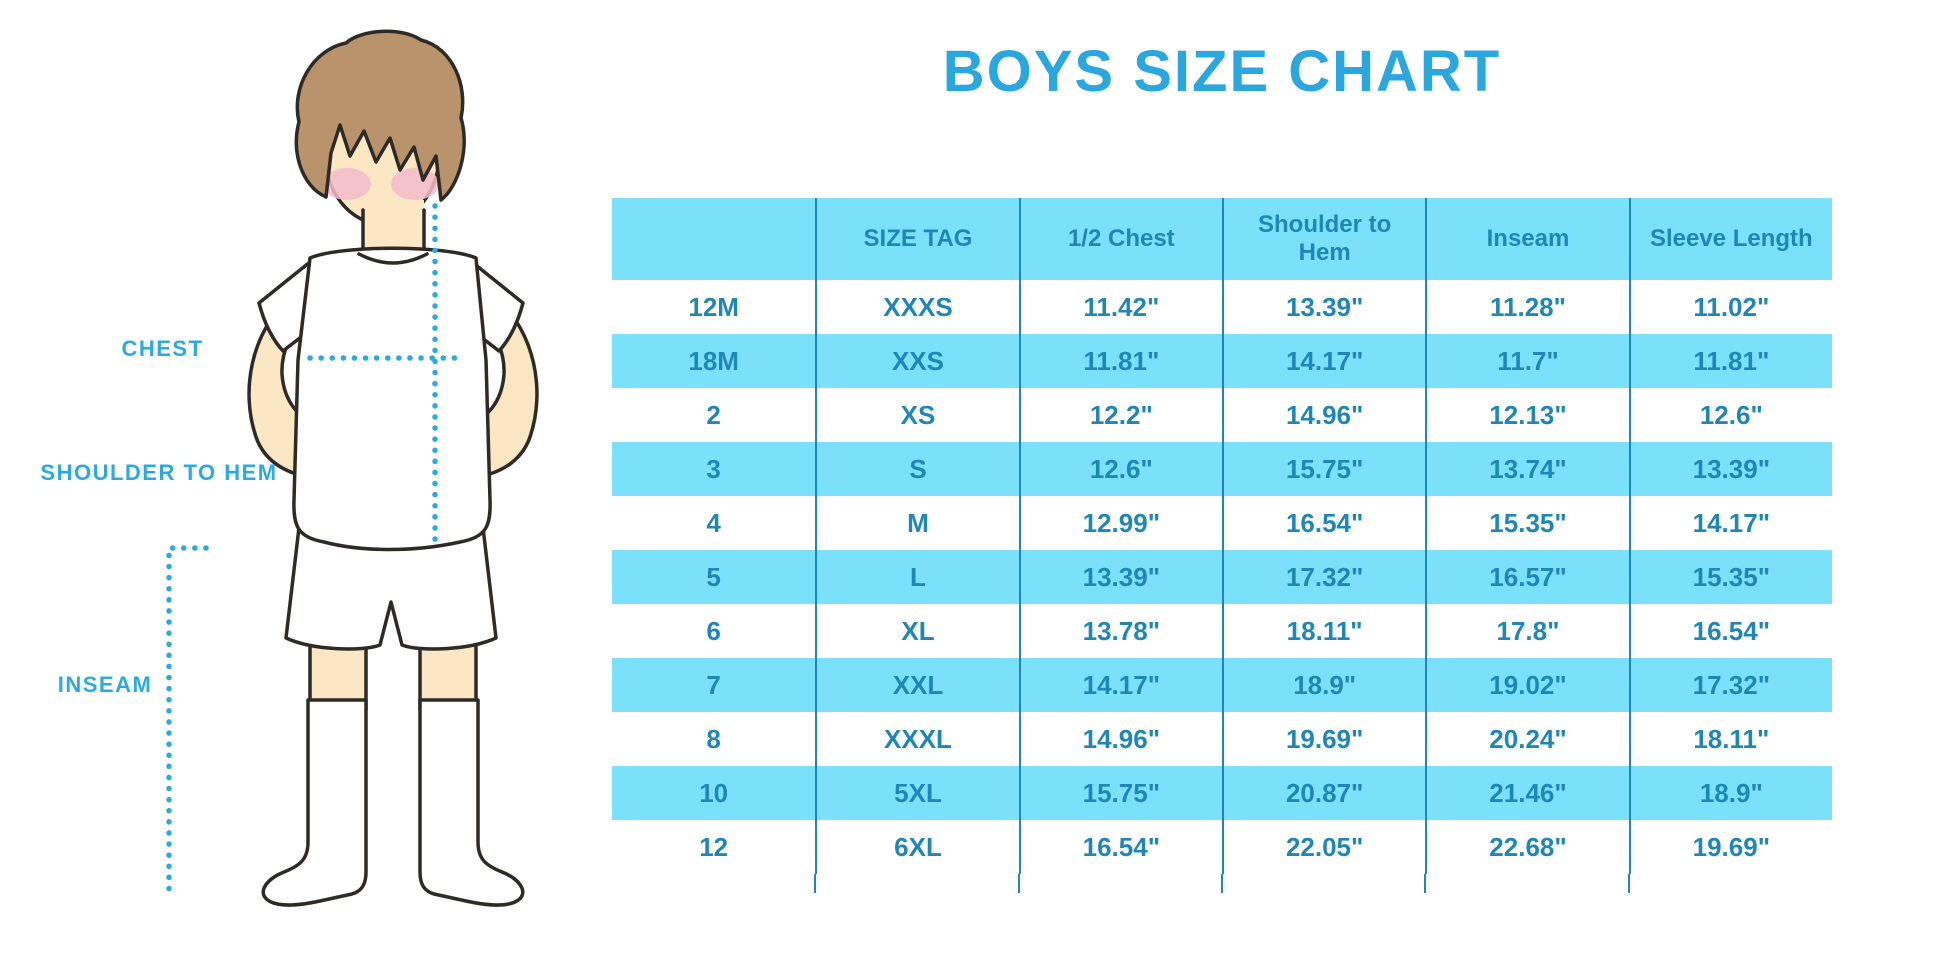  Describe the element at coordinates (1120, 523) in the screenshot. I see `table-cell: 12.99"` at that location.